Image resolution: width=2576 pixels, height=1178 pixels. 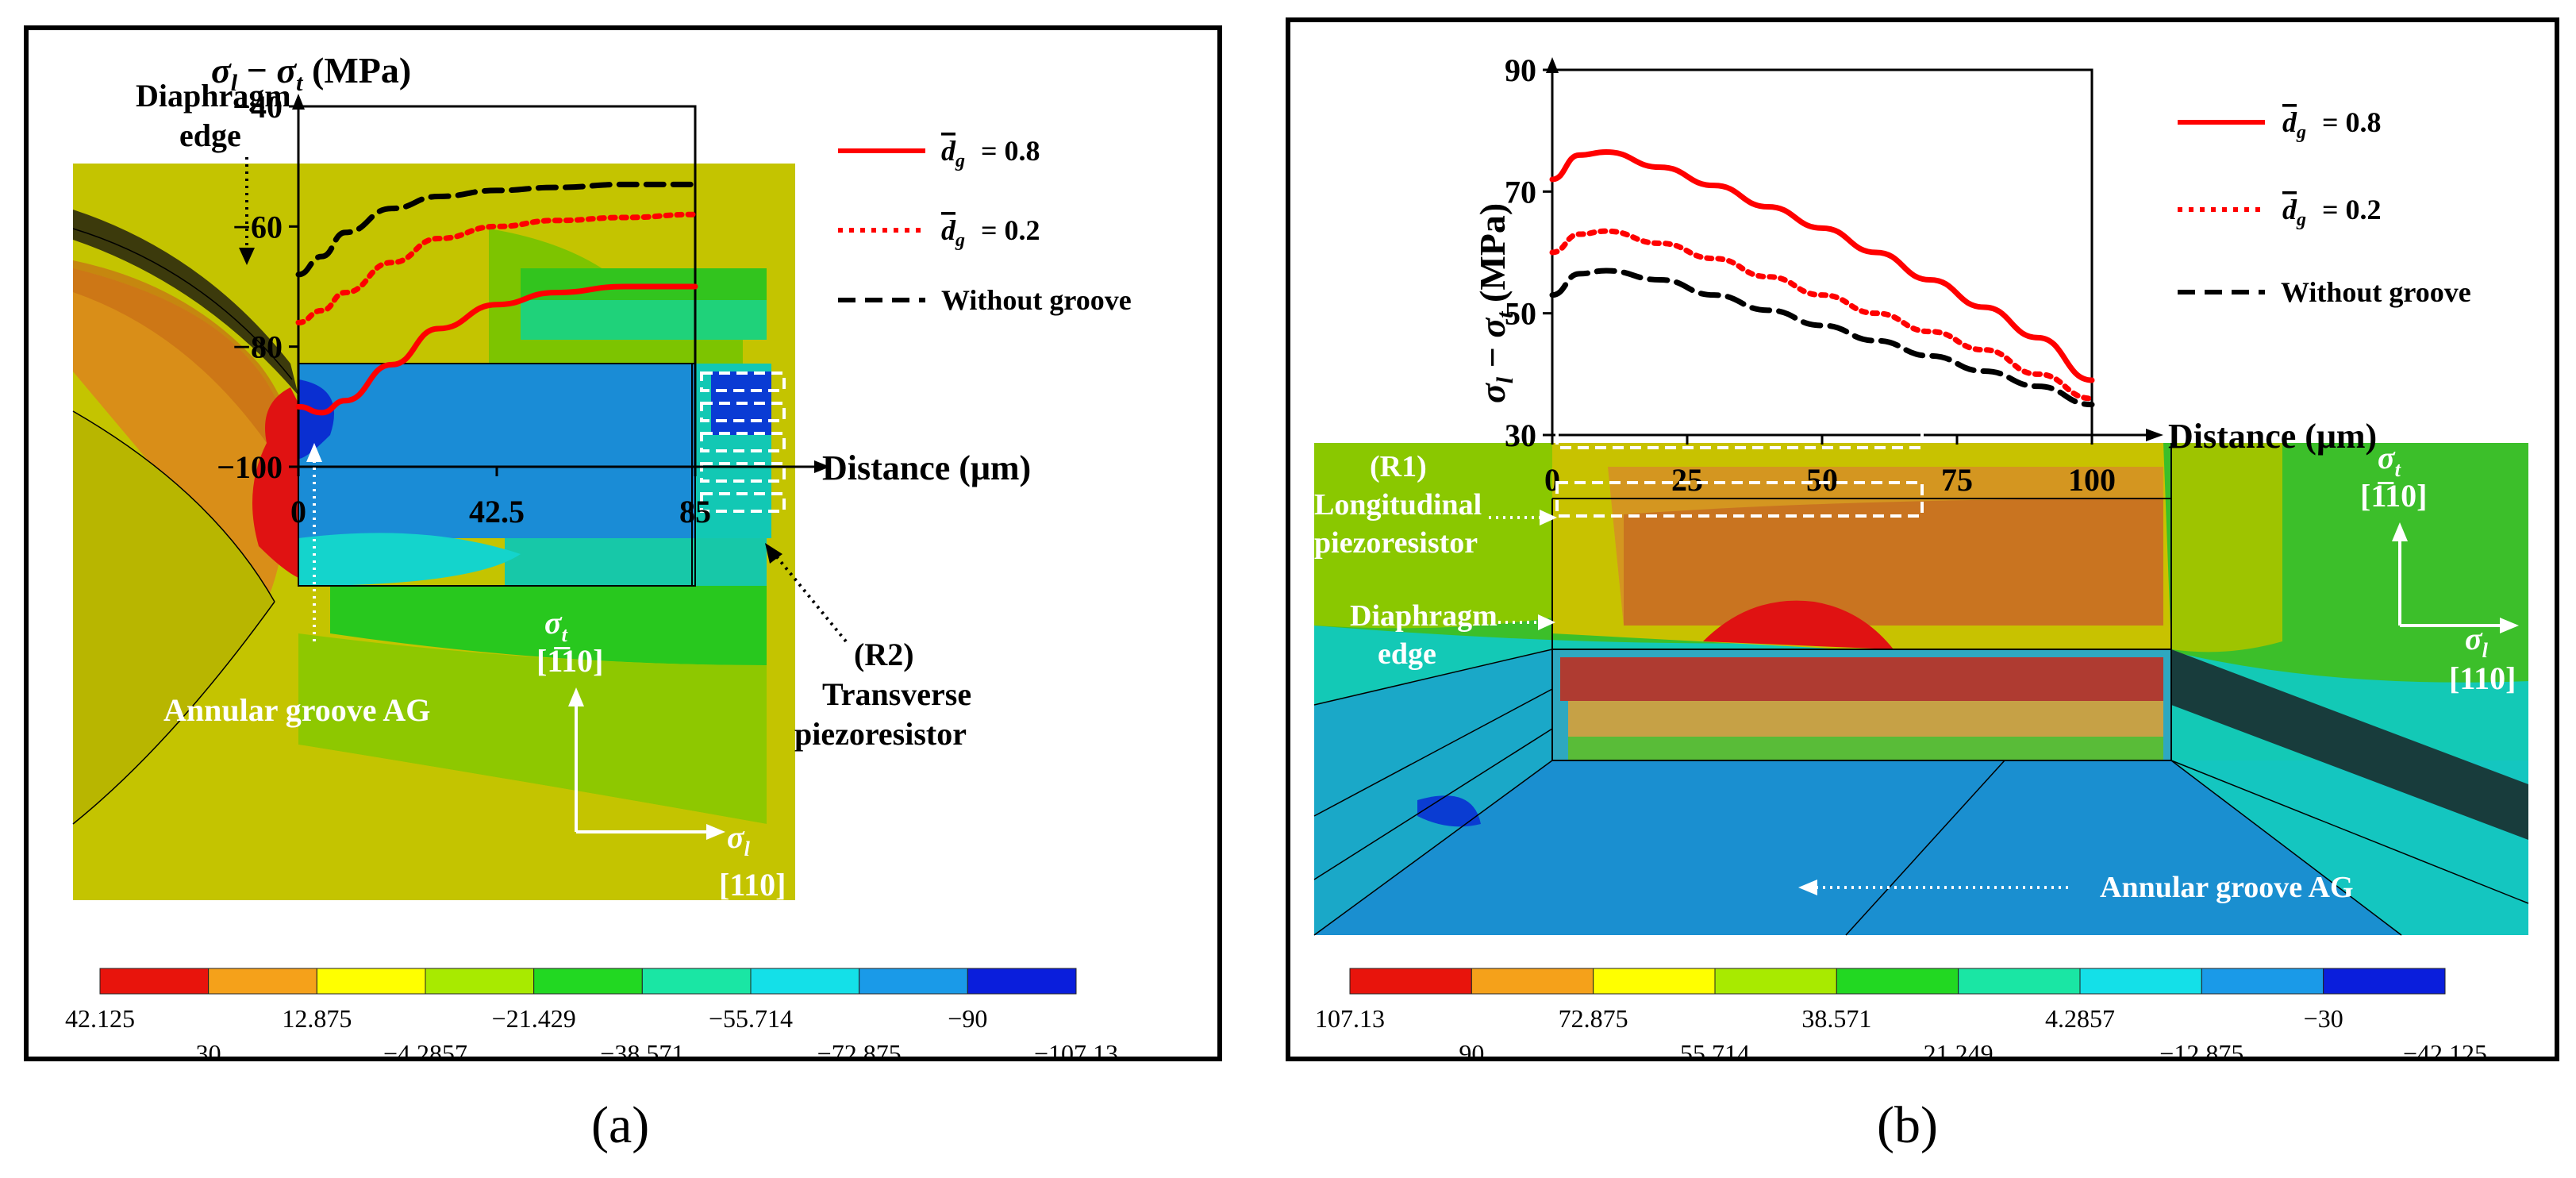 I want to click on legend-a-label-2: = 0.2, so click(x=1010, y=230).